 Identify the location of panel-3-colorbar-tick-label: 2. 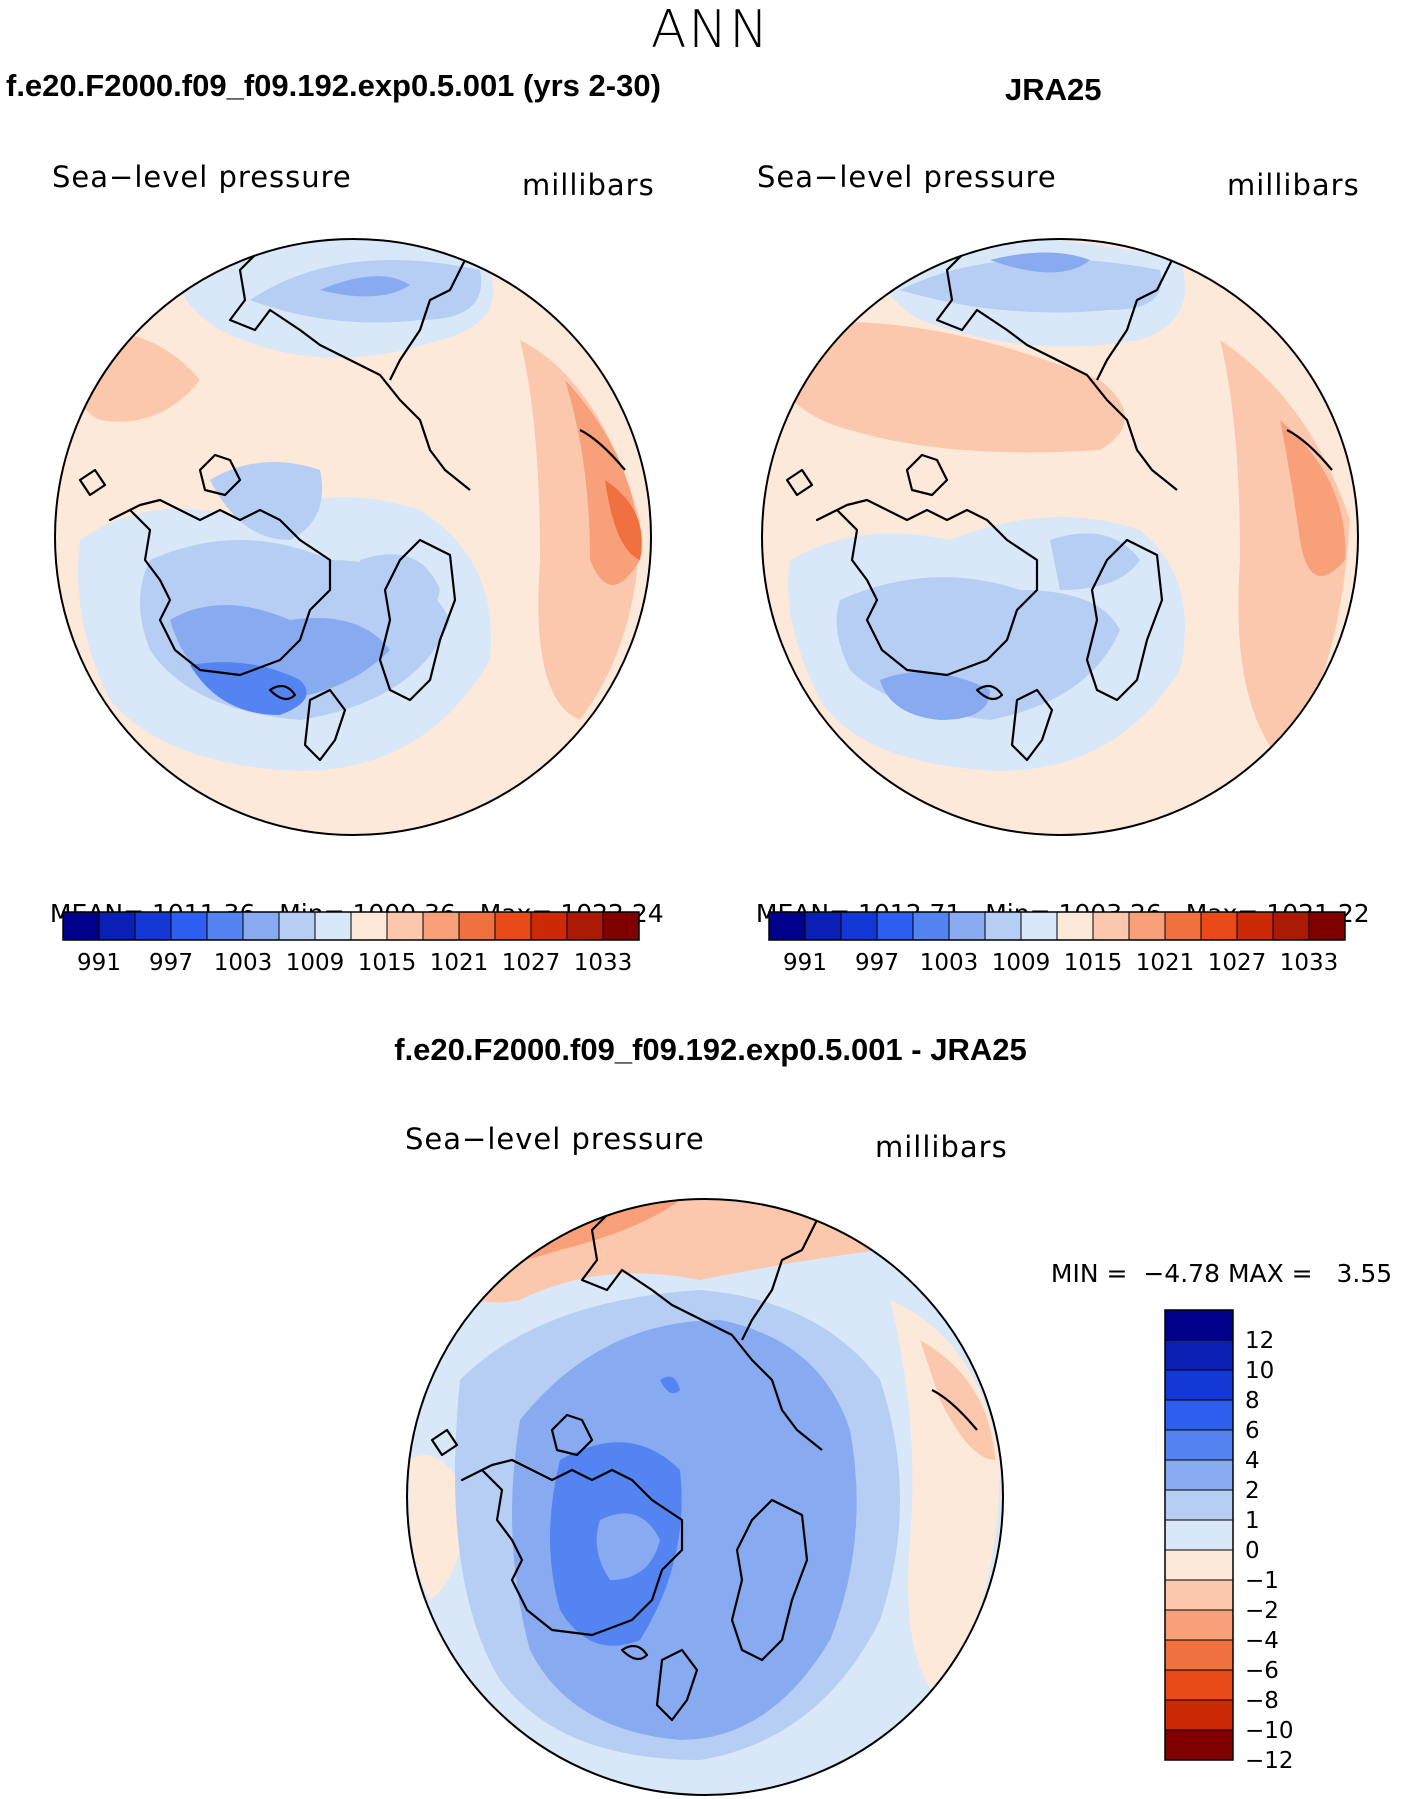
(1252, 1491).